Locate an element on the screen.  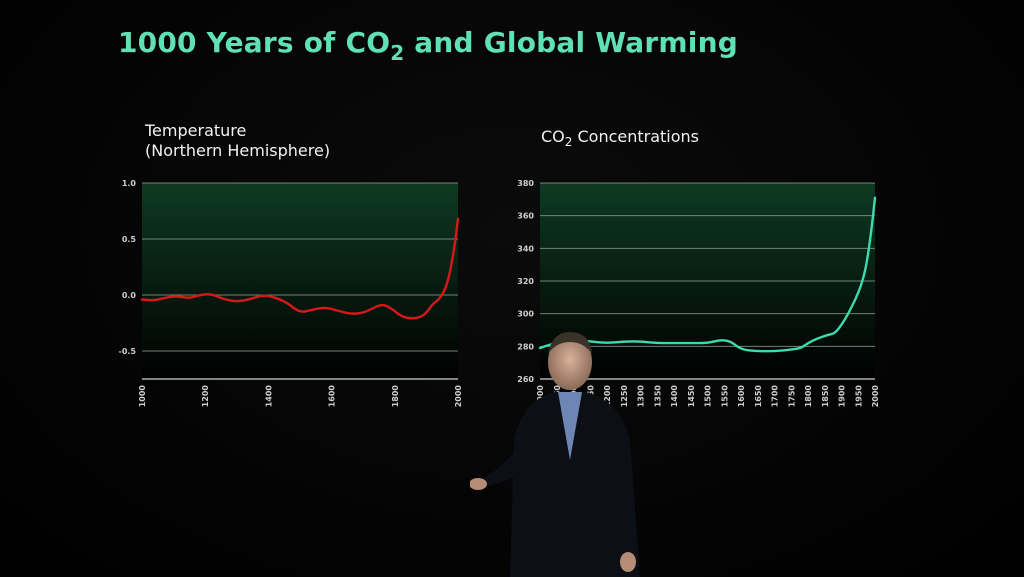
co2-x-tick-label: 1850 is located at coordinates (825, 396).